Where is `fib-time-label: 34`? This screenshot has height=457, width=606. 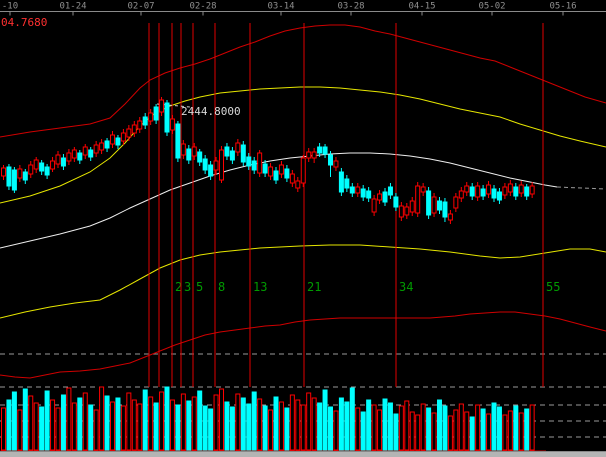 fib-time-label: 34 is located at coordinates (406, 287).